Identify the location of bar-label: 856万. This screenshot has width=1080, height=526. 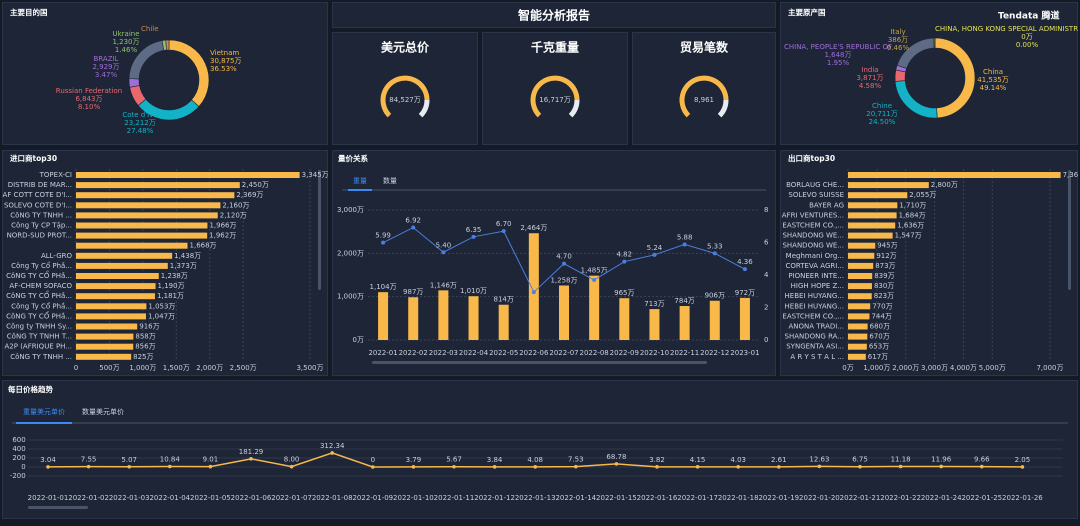
(145, 347).